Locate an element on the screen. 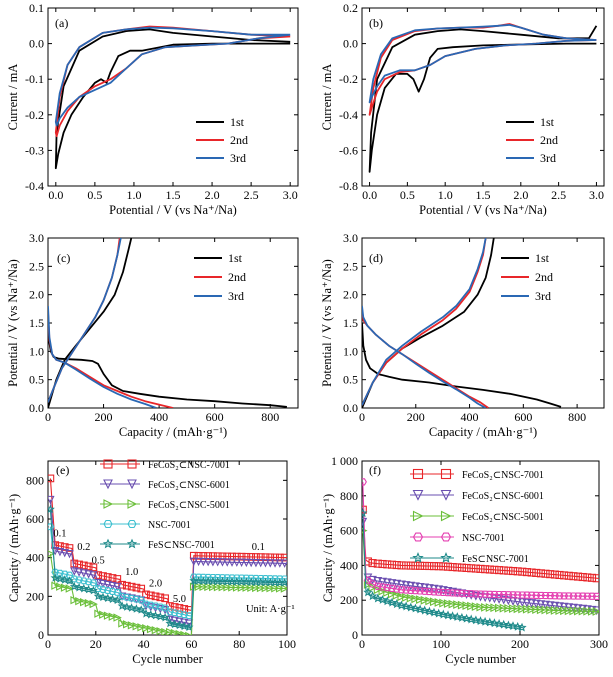 The image size is (613, 677). x-tick-label: 0.0 is located at coordinates (55, 195).